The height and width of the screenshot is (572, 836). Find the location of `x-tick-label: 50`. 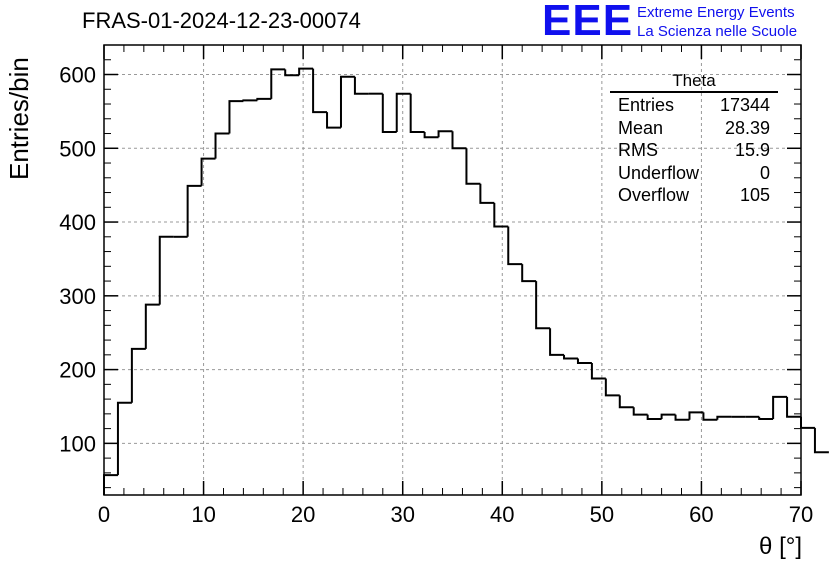

x-tick-label: 50 is located at coordinates (602, 514).